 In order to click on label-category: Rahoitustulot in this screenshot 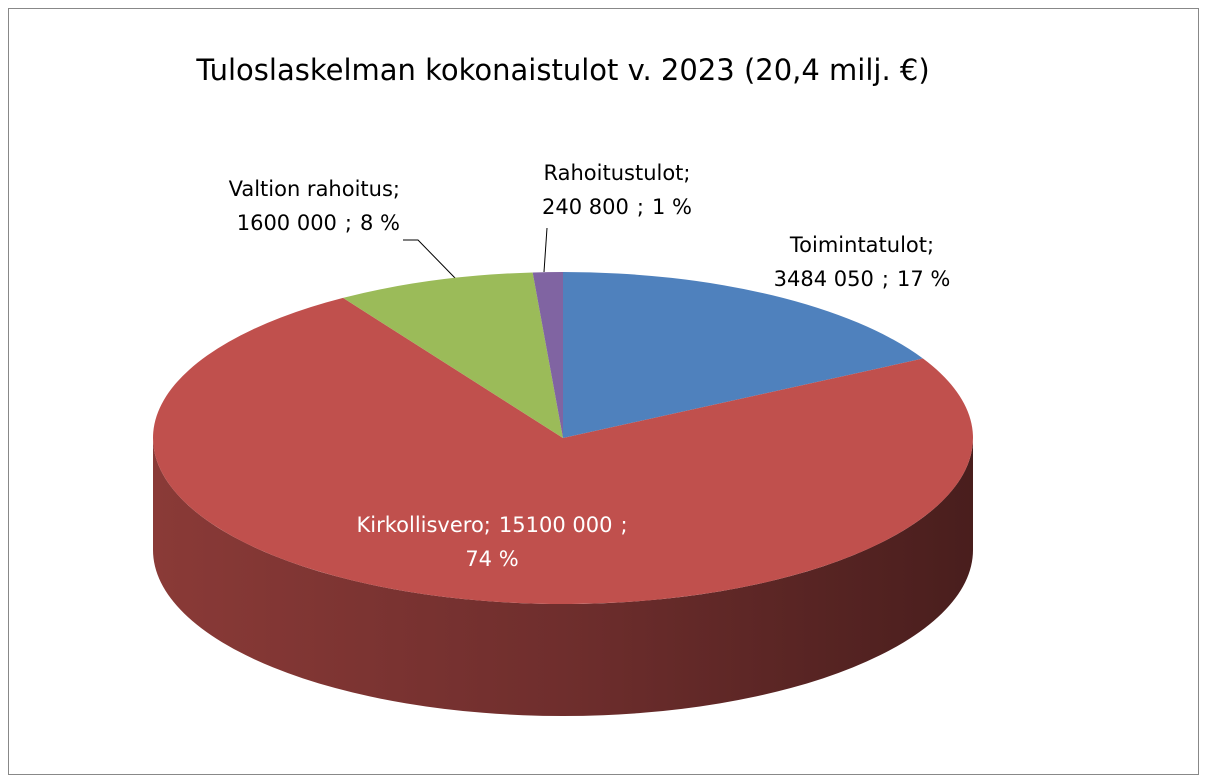, I will do `click(613, 173)`.